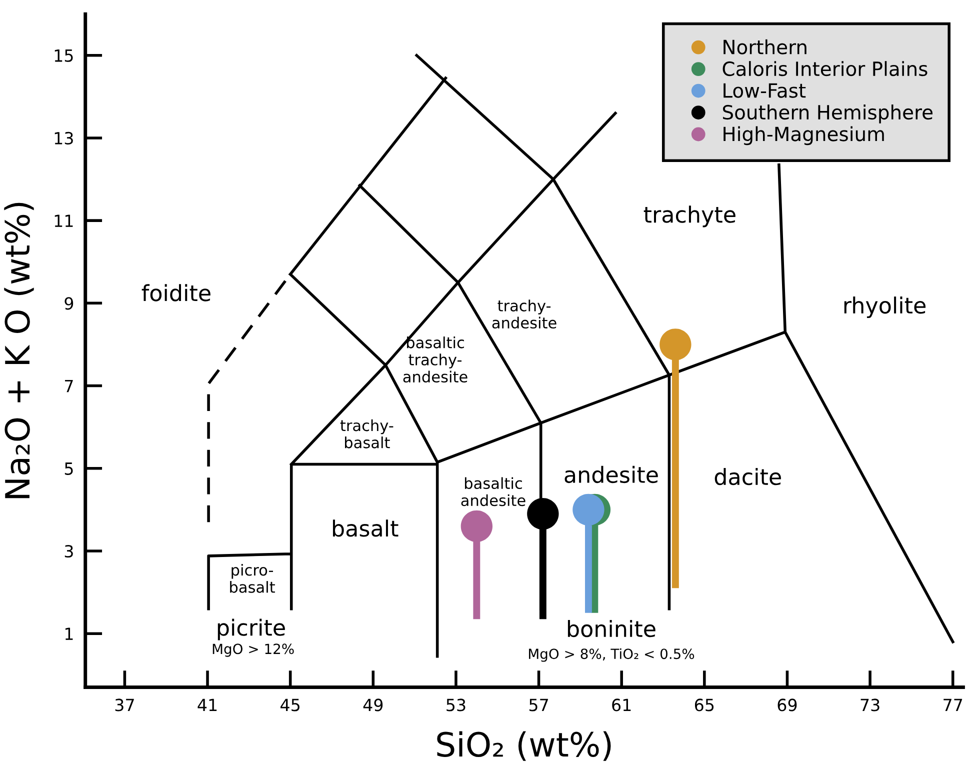 Image resolution: width=970 pixels, height=781 pixels. What do you see at coordinates (252, 578) in the screenshot?
I see `annotation: picro- basalt` at bounding box center [252, 578].